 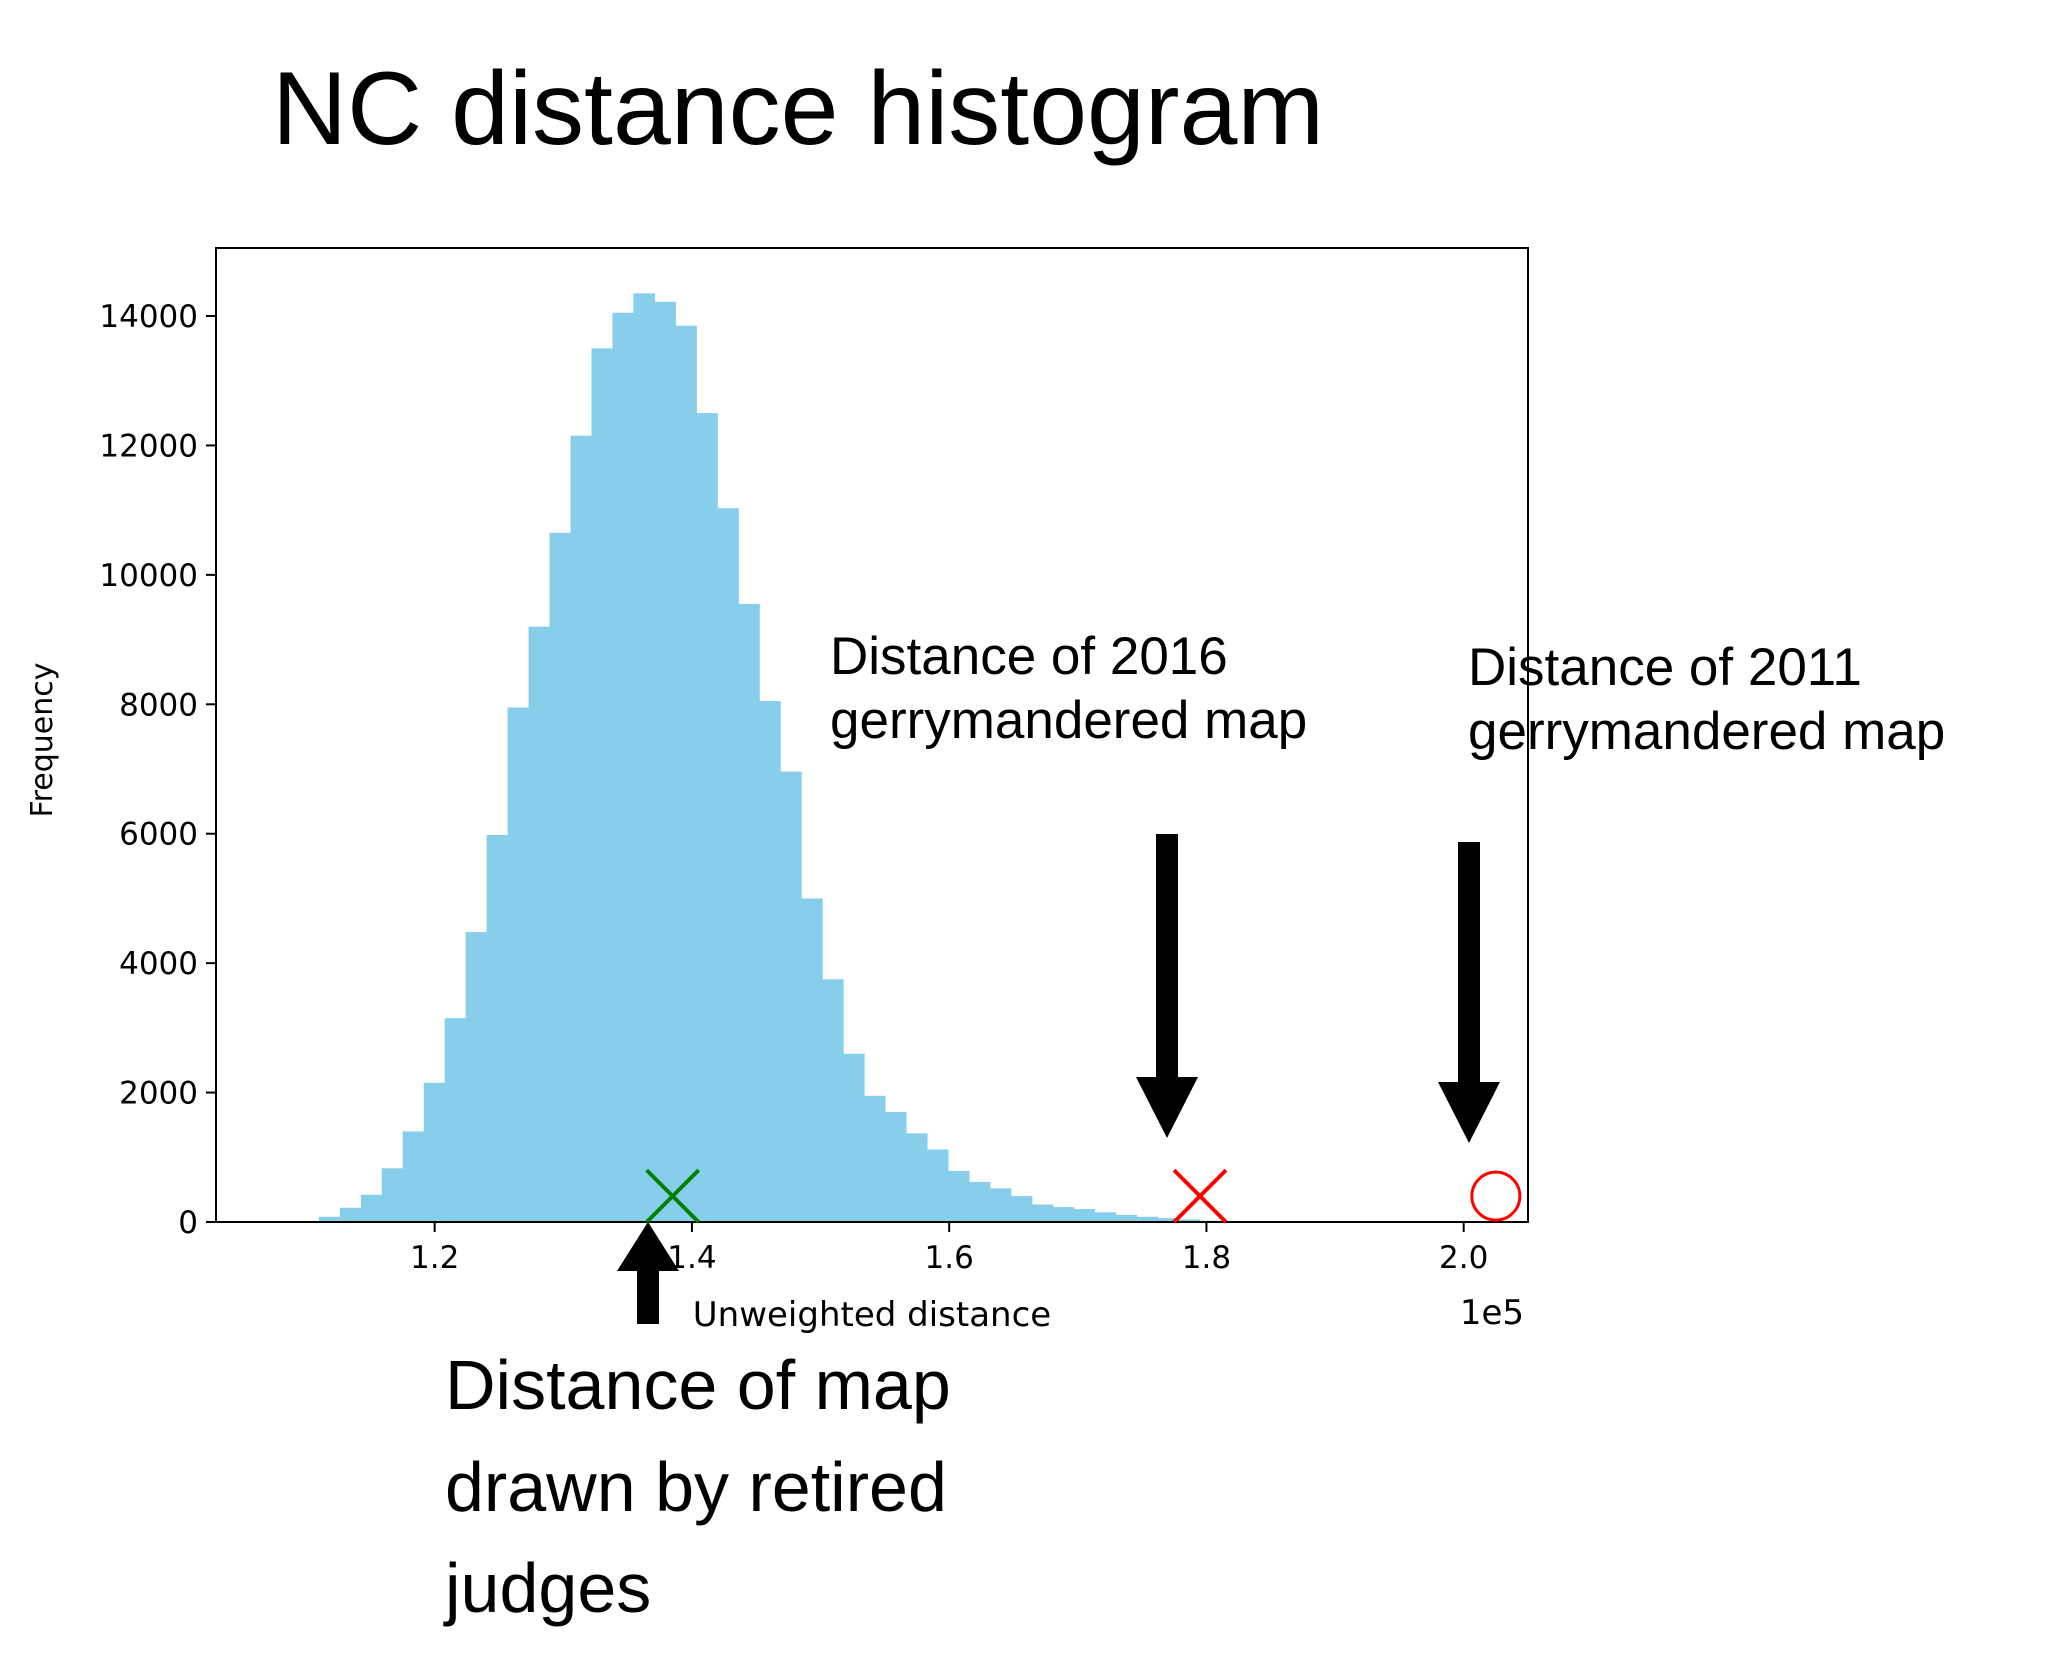 What do you see at coordinates (872, 1315) in the screenshot?
I see `x-axis-label: Unweighted distance` at bounding box center [872, 1315].